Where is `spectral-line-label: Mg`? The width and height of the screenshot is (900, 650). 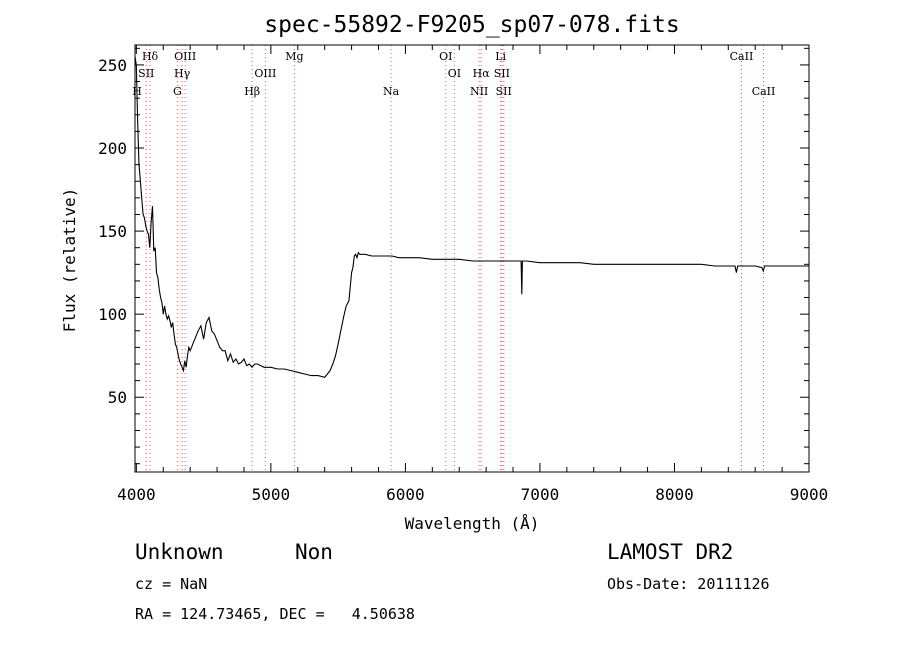 spectral-line-label: Mg is located at coordinates (294, 56).